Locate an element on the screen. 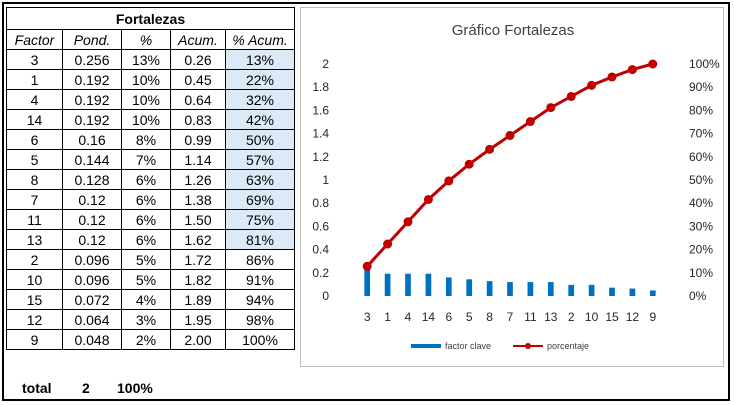 The height and width of the screenshot is (405, 734). x-tick-label: 9 is located at coordinates (652, 317).